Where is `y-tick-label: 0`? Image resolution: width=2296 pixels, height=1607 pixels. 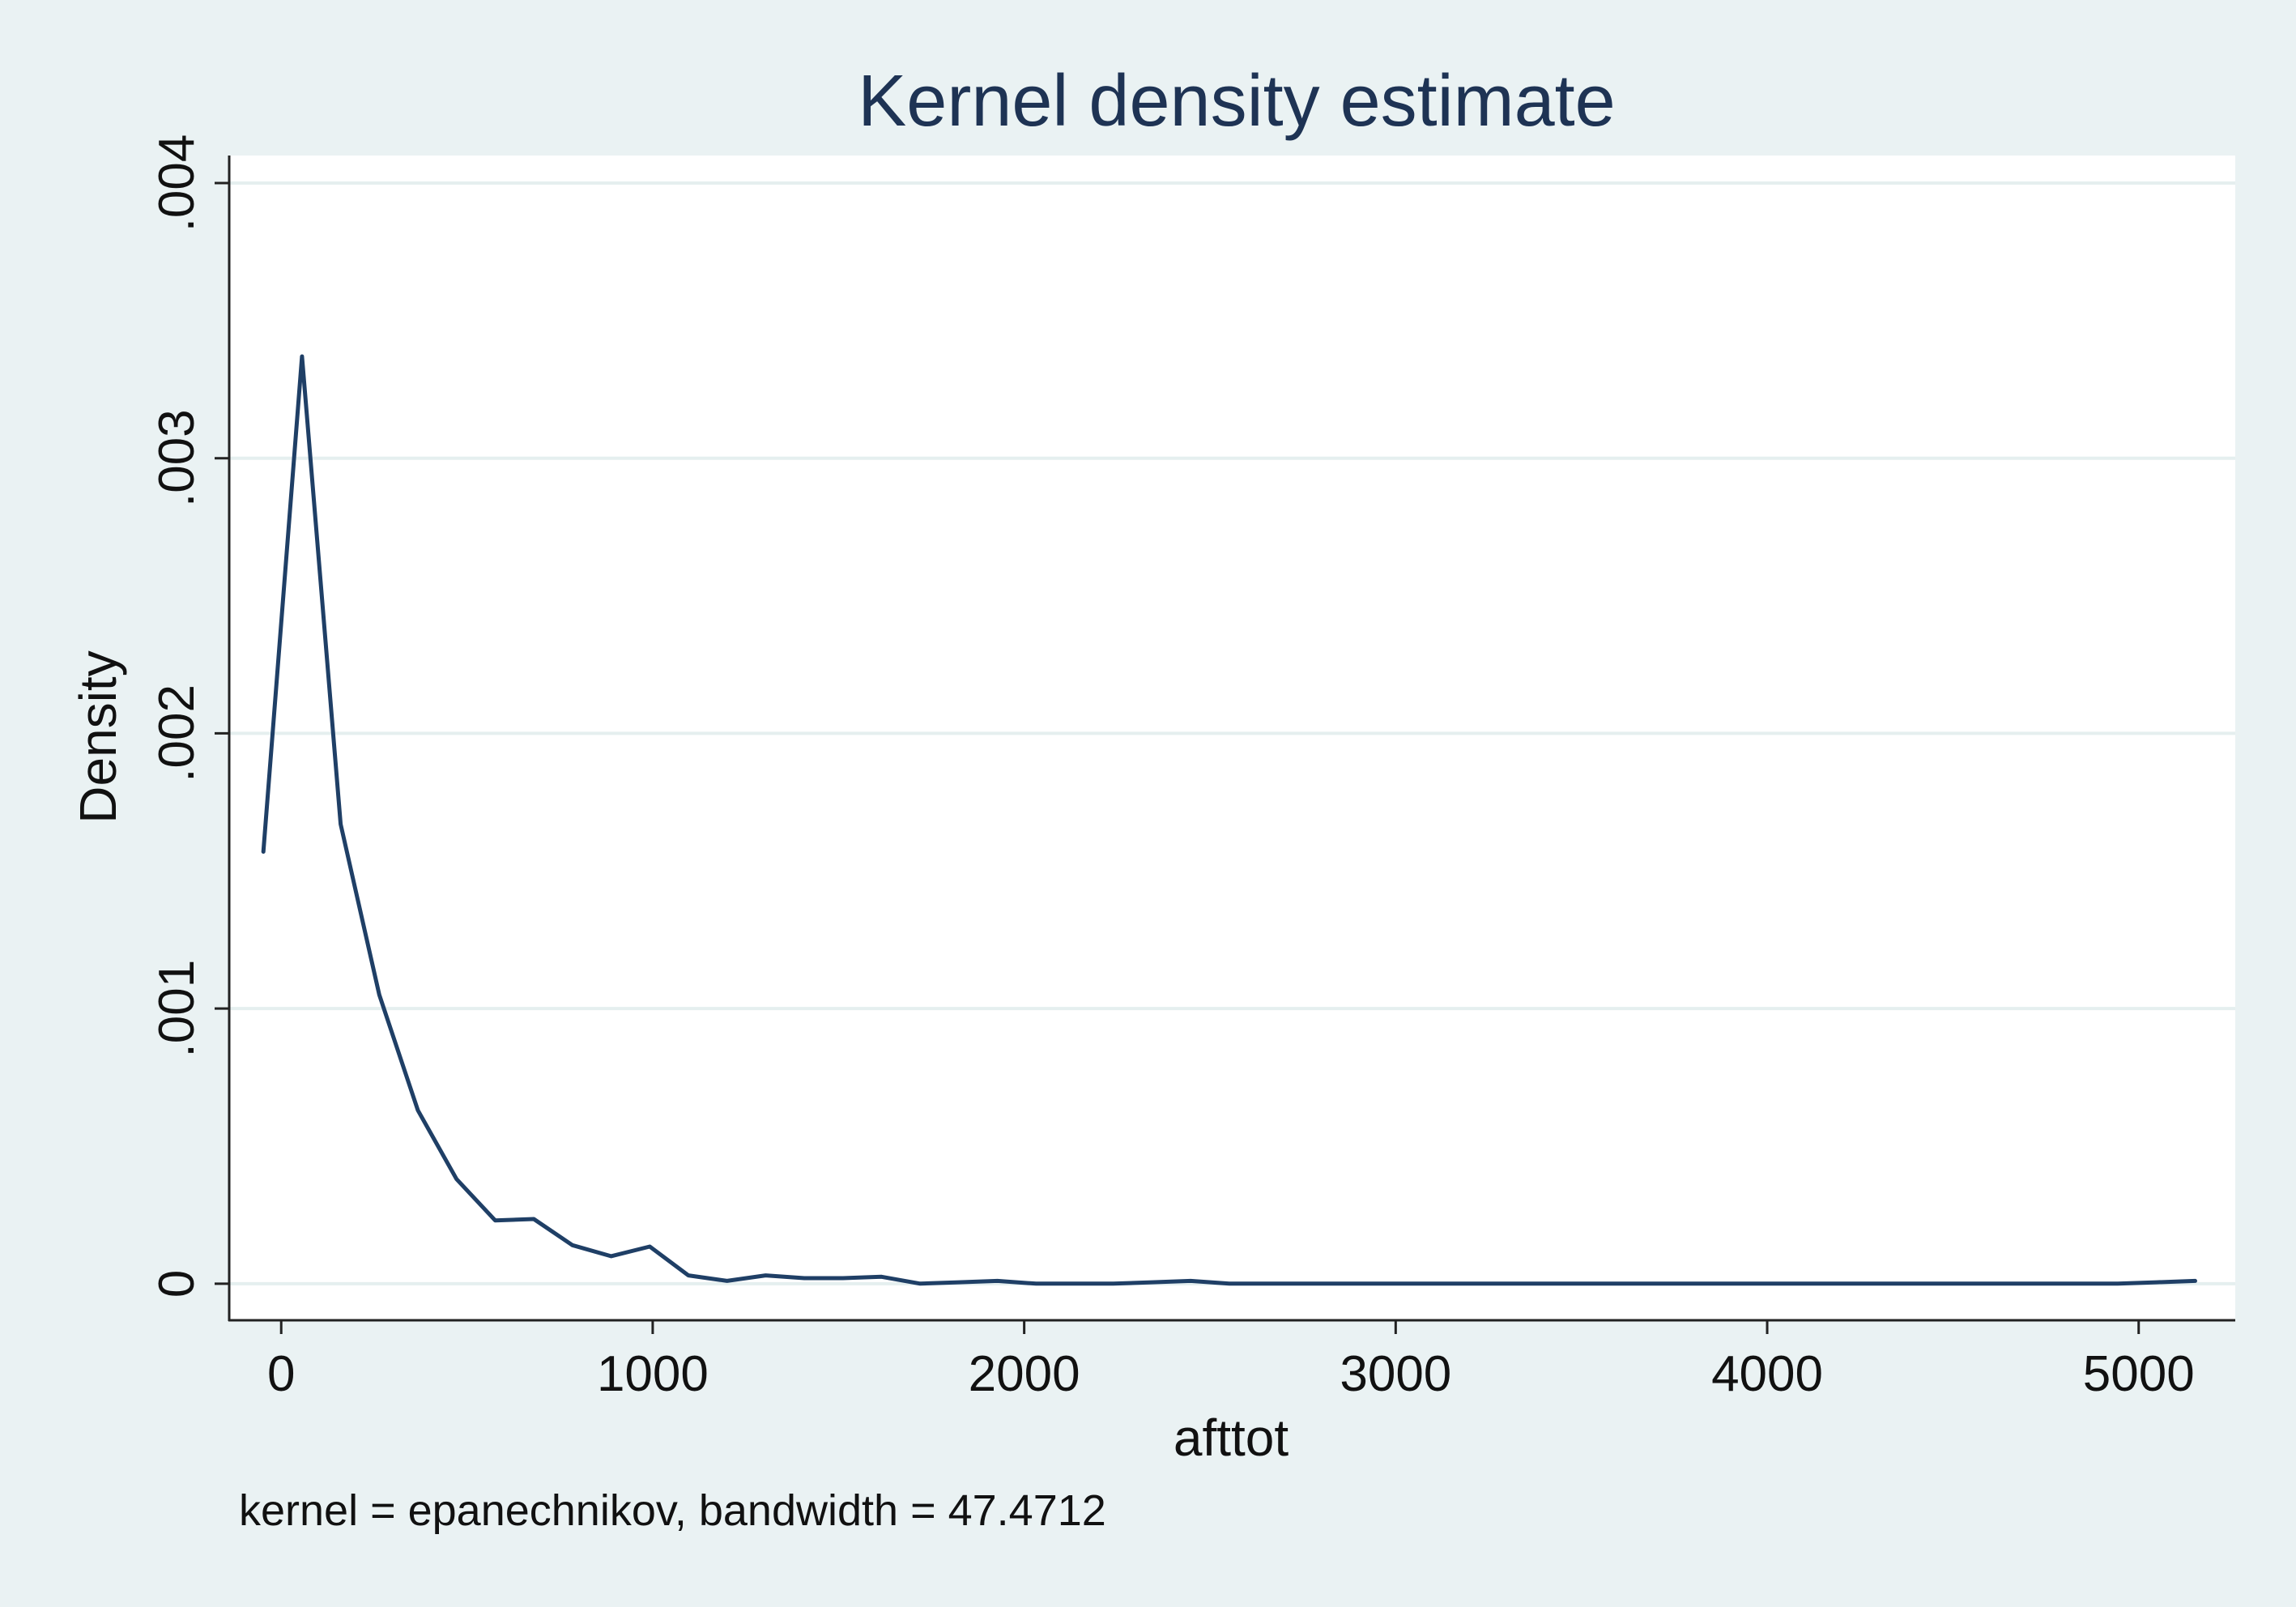
y-tick-label: 0 is located at coordinates (177, 1284).